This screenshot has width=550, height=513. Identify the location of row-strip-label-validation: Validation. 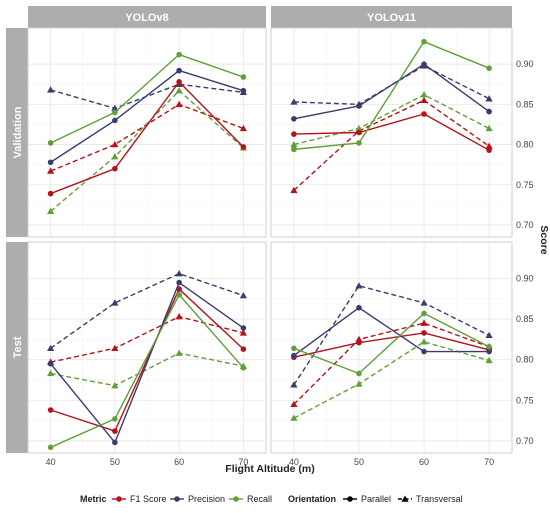
(18, 132).